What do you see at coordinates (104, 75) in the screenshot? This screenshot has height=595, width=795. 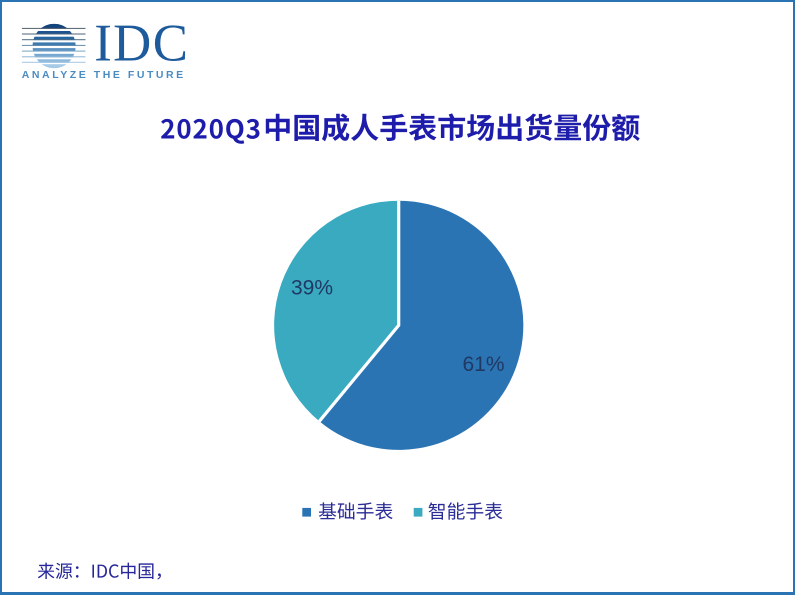 I see `svg-text: ANALYZE THE FUTURE` at bounding box center [104, 75].